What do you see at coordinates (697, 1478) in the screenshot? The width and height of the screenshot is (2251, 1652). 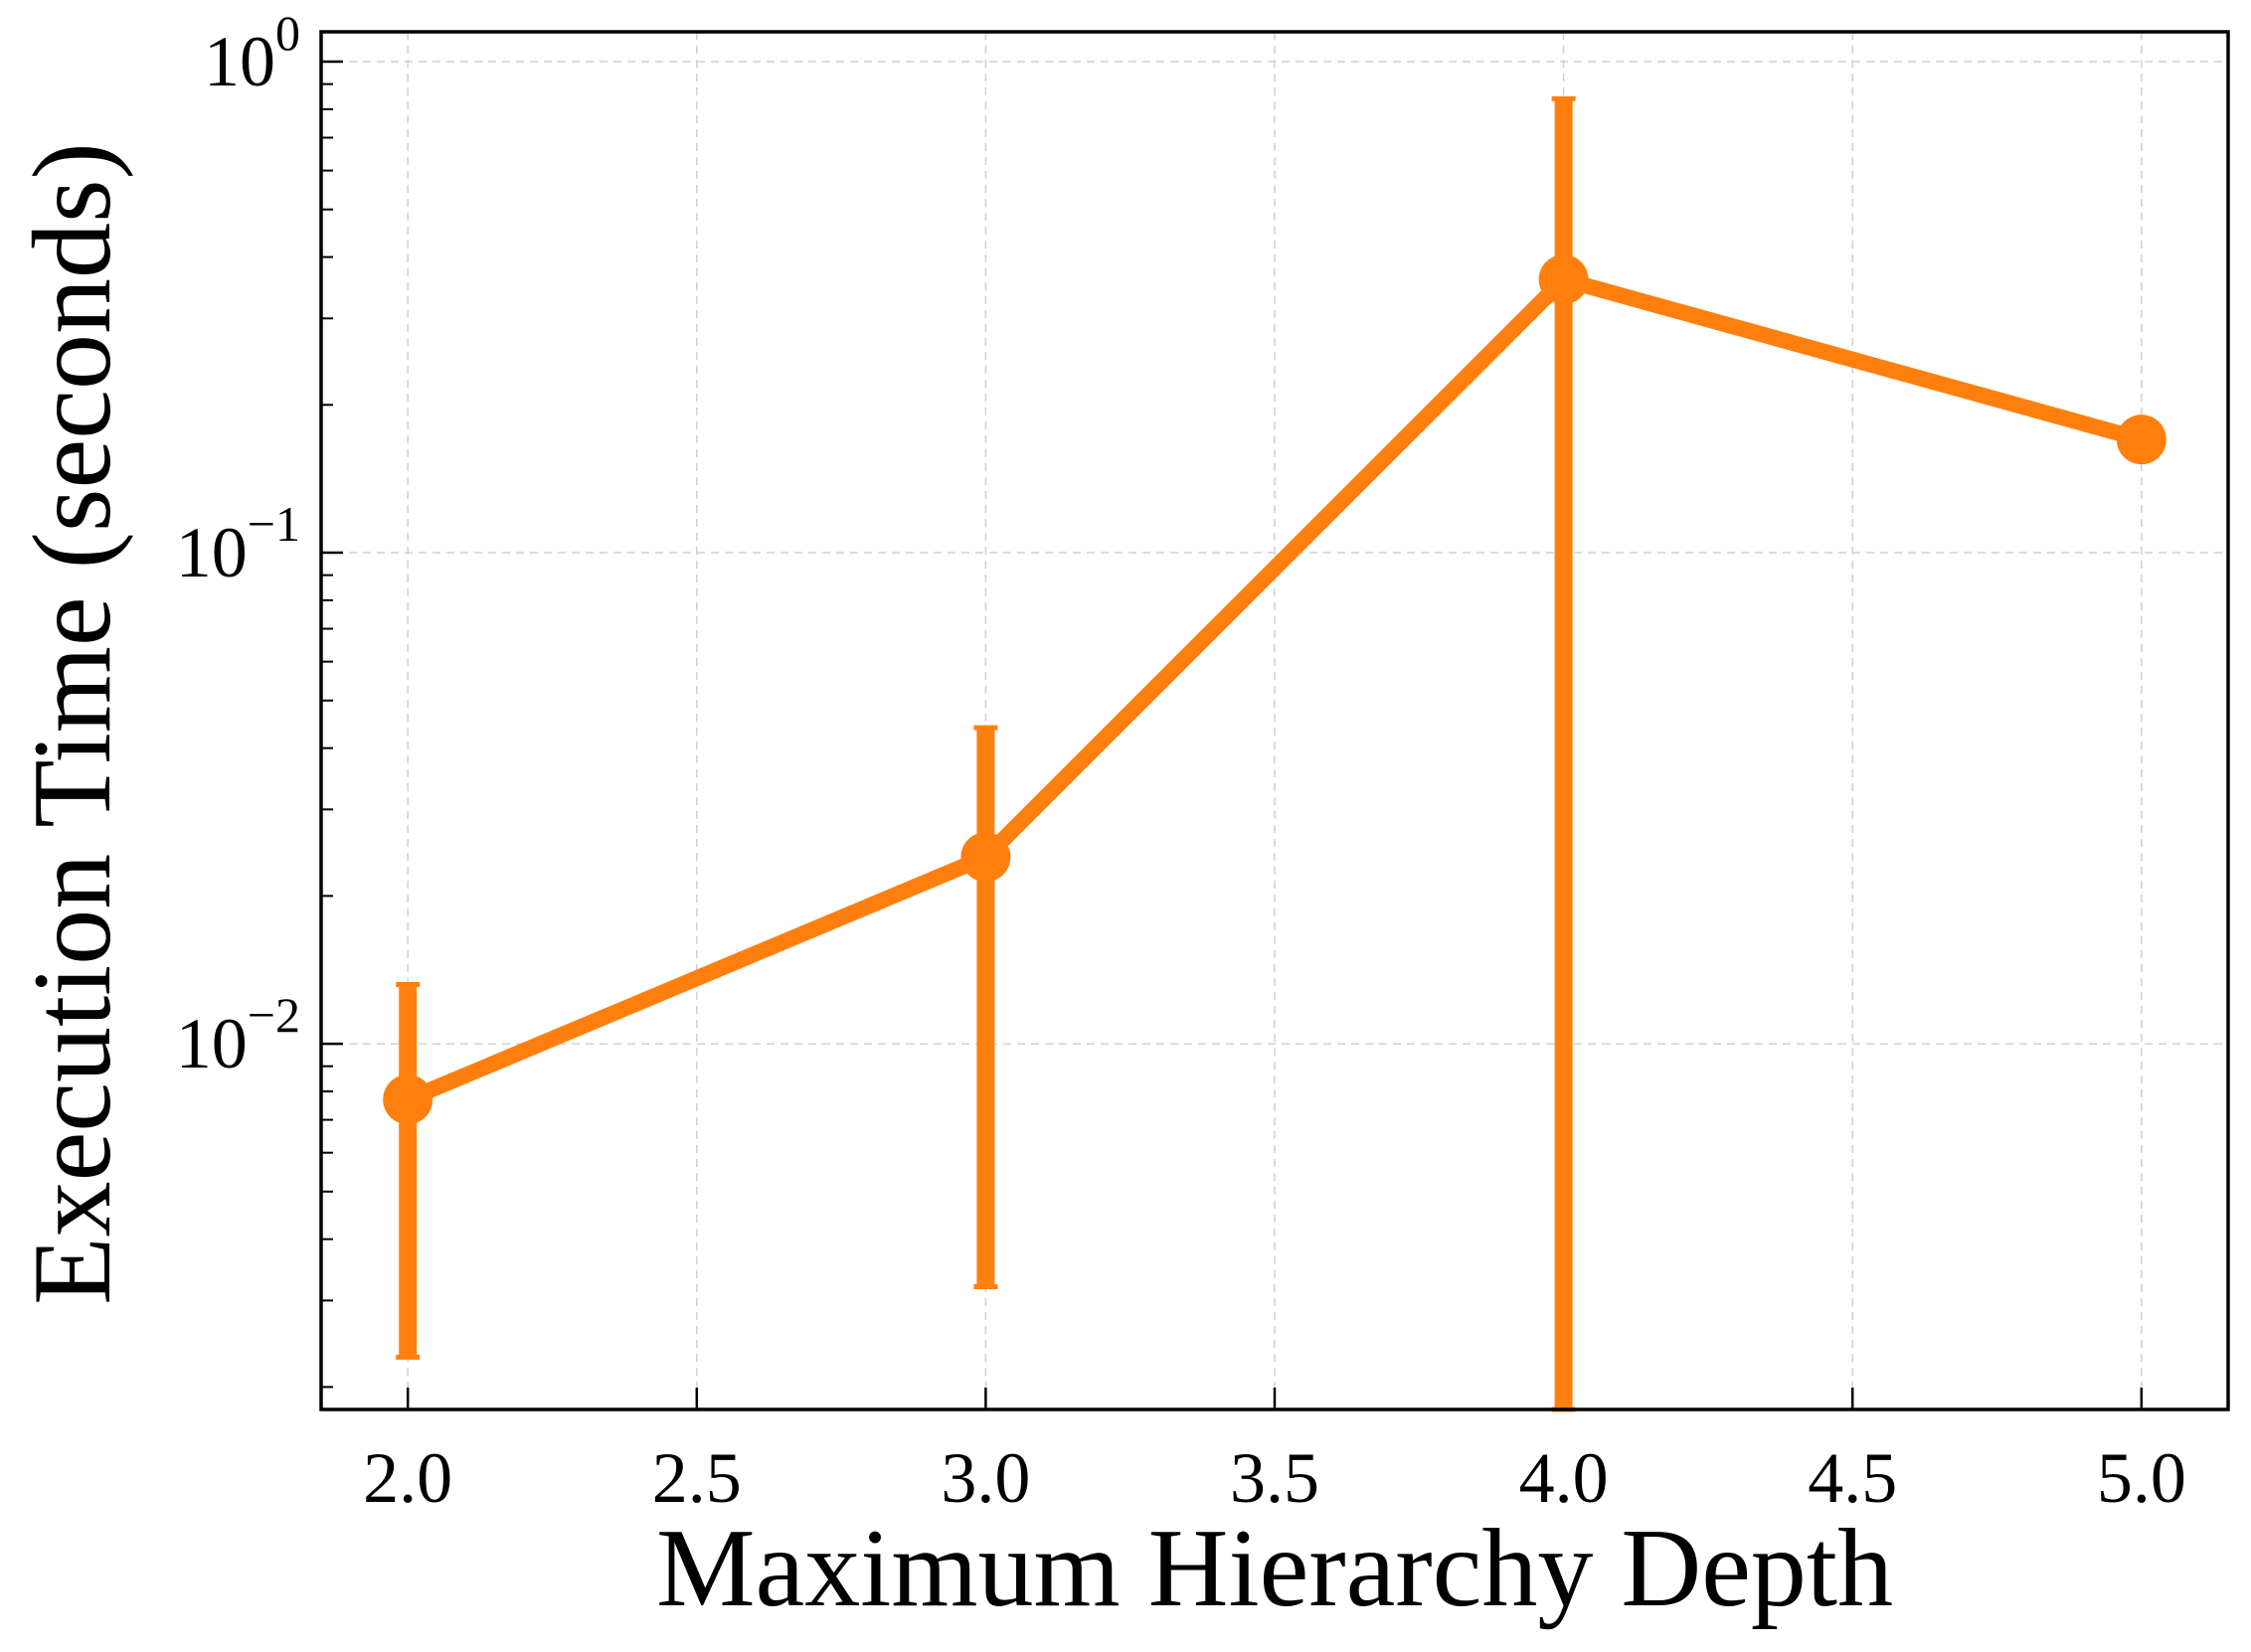 I see `x-tick-label: 2.5` at bounding box center [697, 1478].